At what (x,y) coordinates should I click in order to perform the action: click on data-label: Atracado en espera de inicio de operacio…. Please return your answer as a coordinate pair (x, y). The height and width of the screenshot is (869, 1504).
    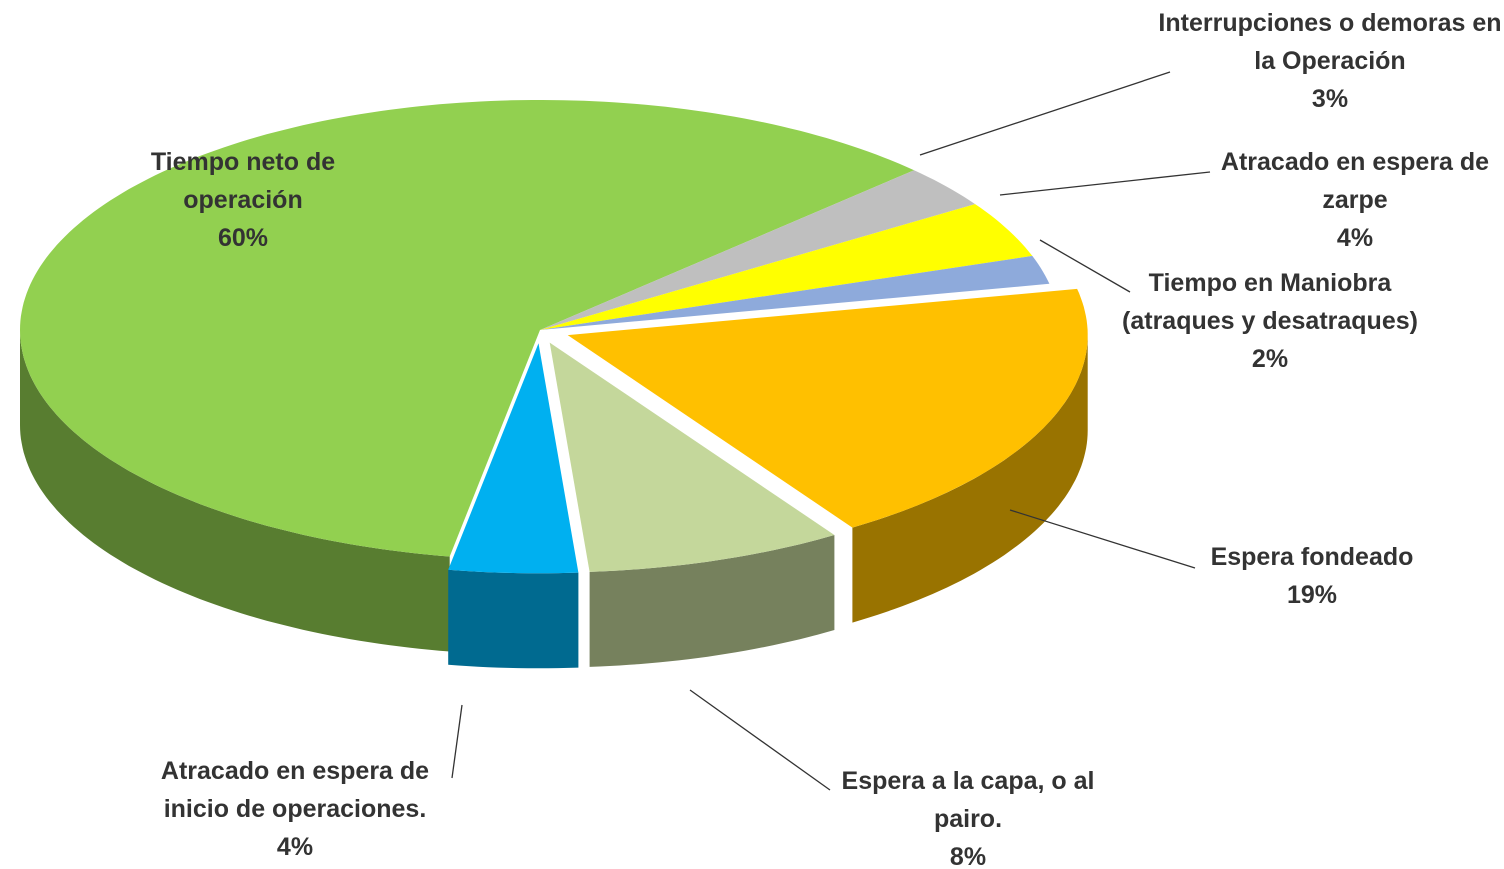
    Looking at the image, I should click on (295, 809).